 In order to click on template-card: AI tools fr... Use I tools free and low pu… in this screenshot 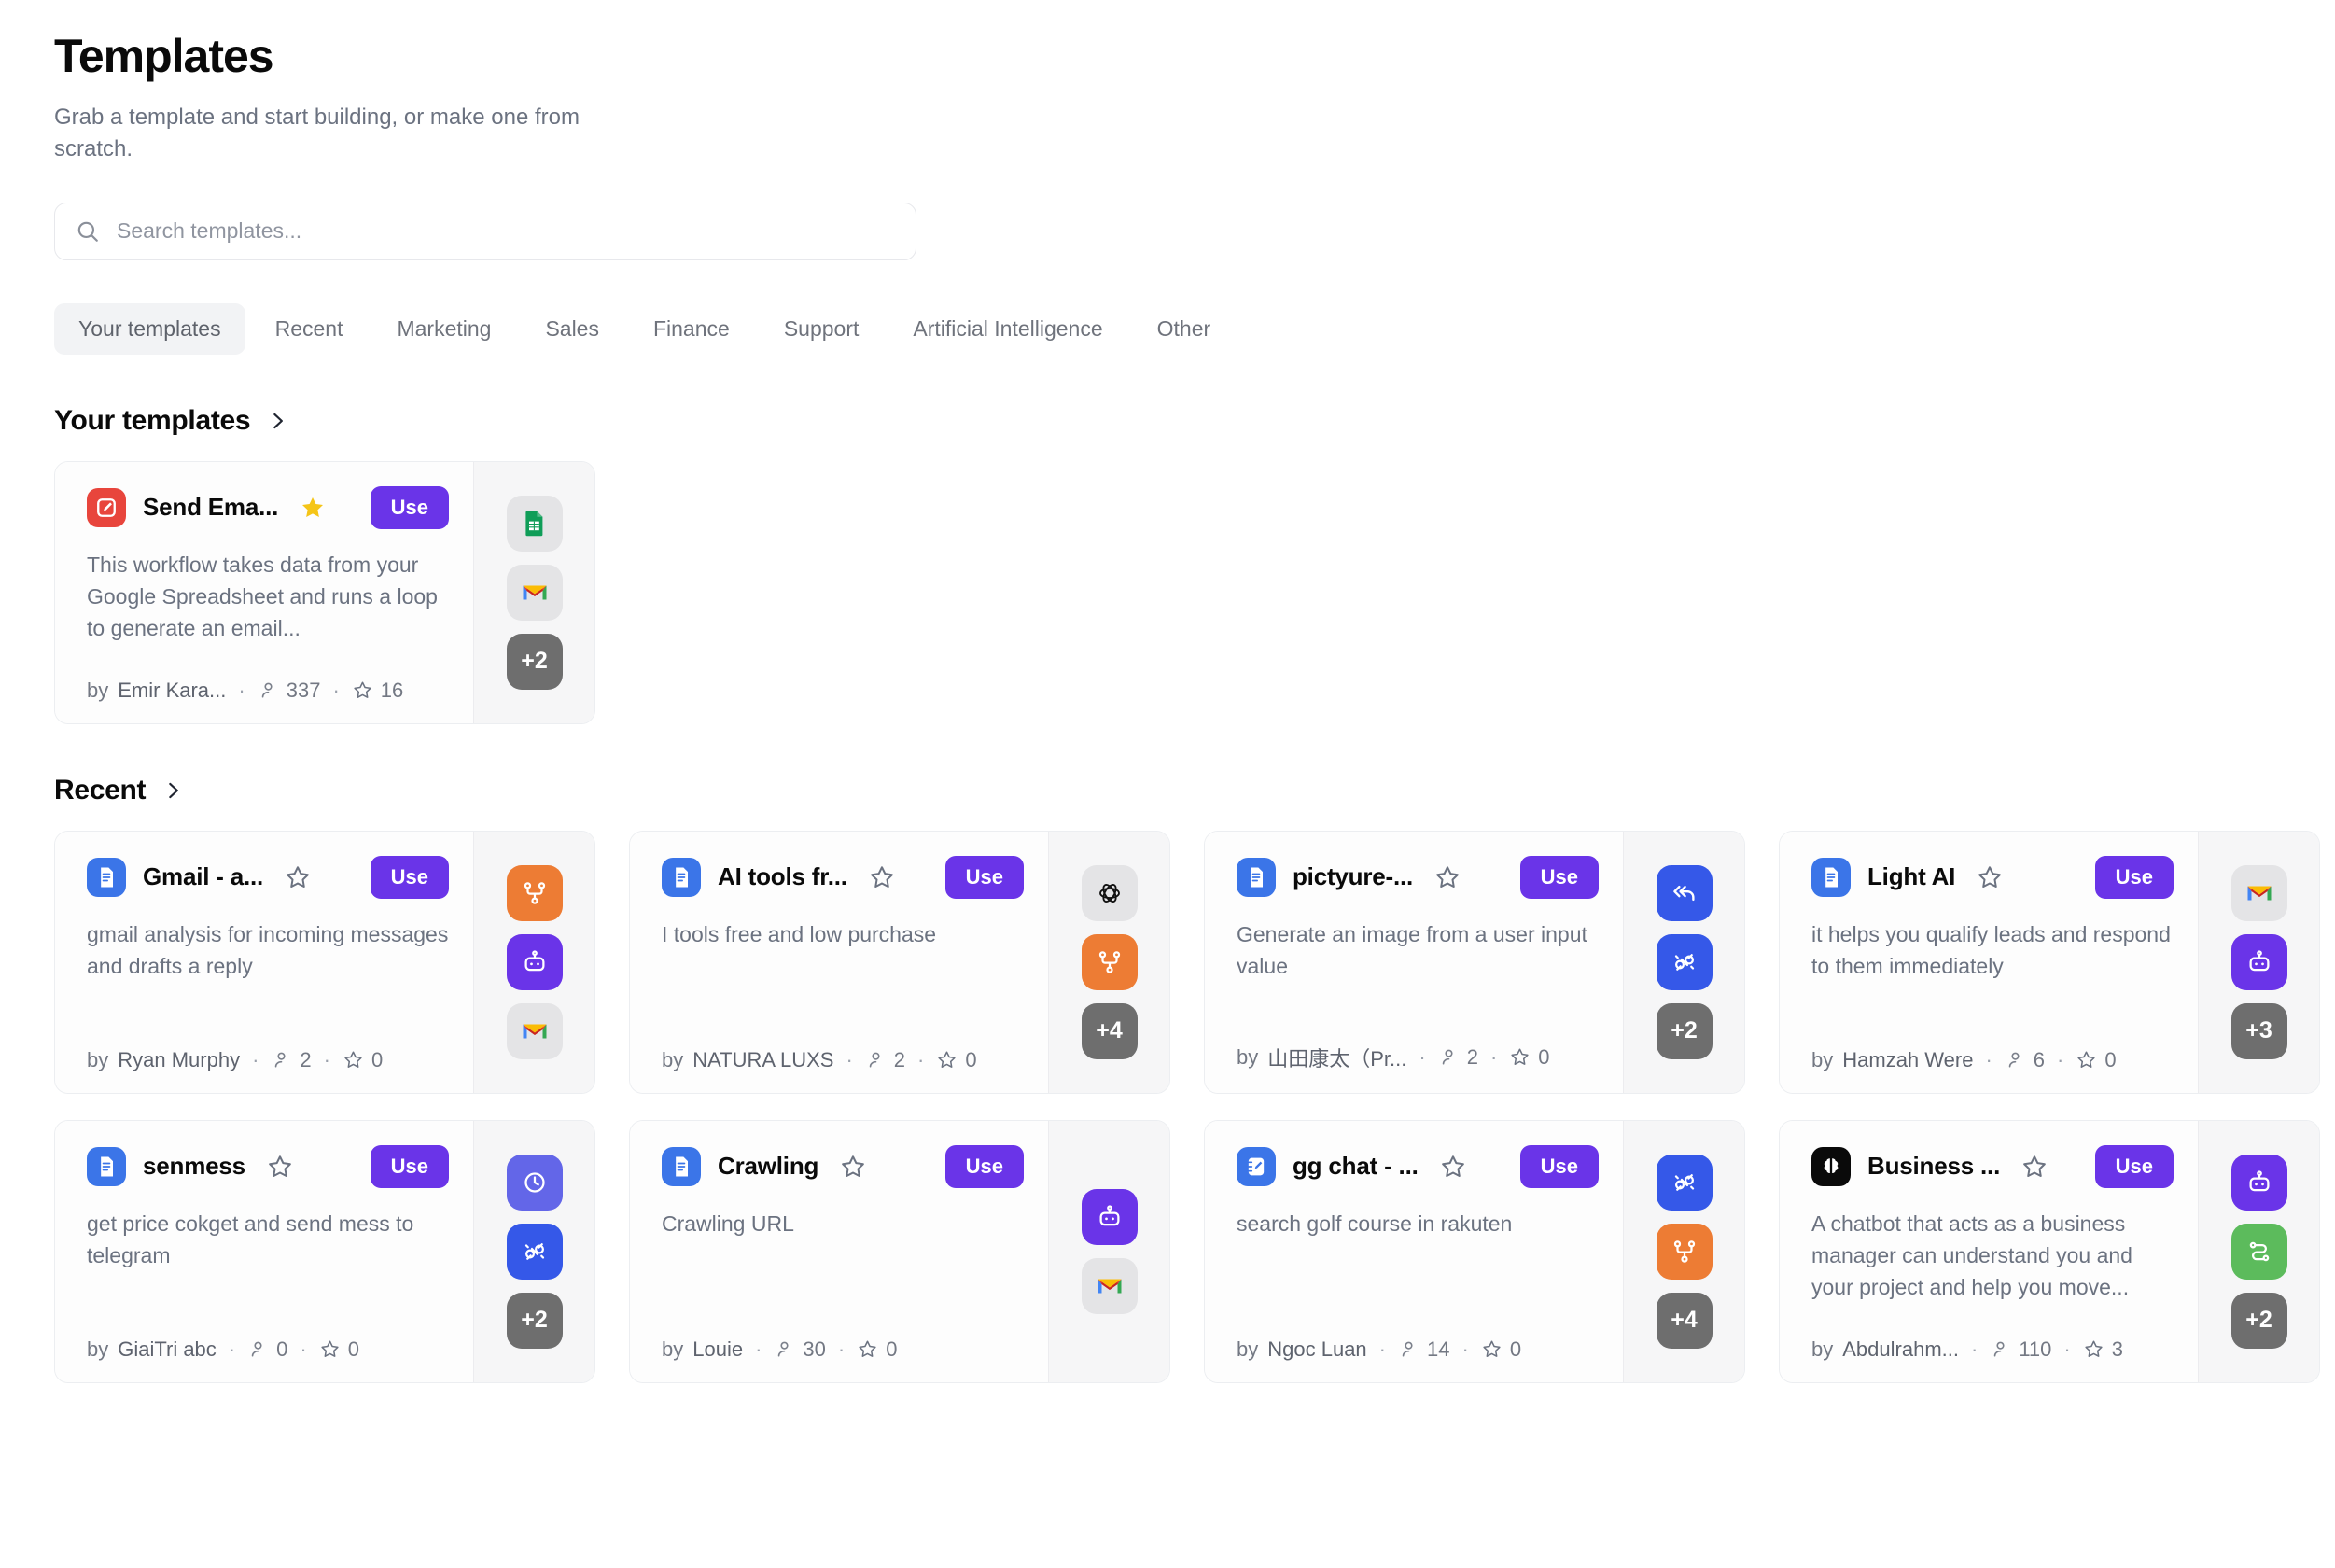, I will do `click(900, 962)`.